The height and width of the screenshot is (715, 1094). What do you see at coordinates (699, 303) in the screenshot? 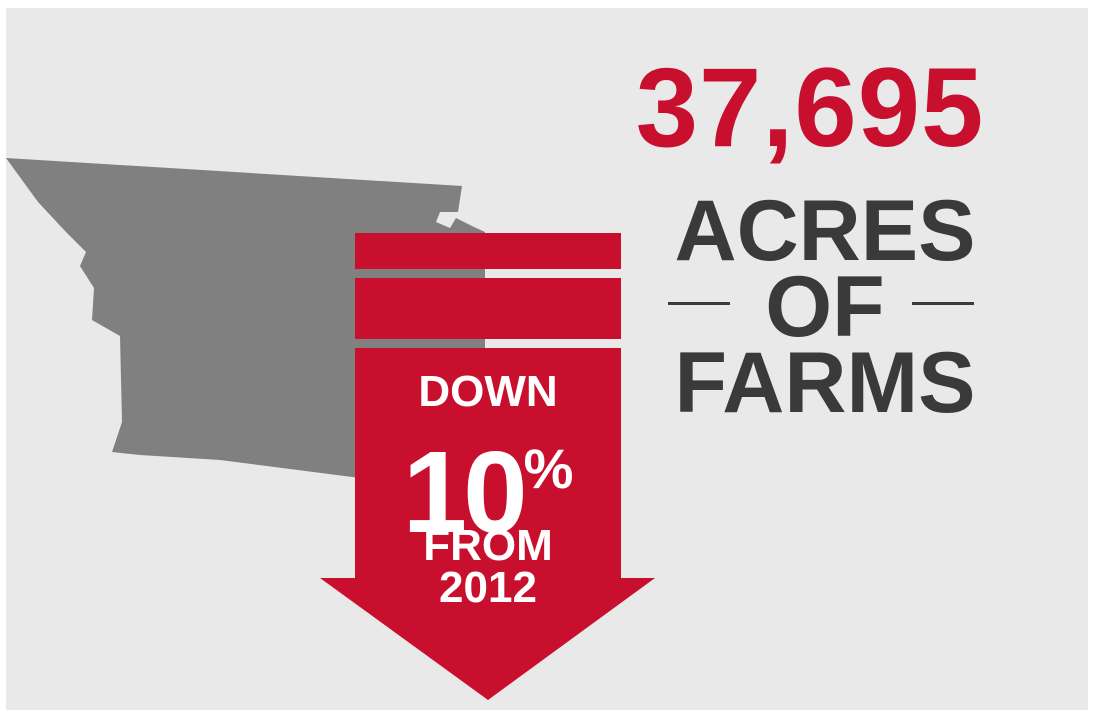
I see `label-divider-left` at bounding box center [699, 303].